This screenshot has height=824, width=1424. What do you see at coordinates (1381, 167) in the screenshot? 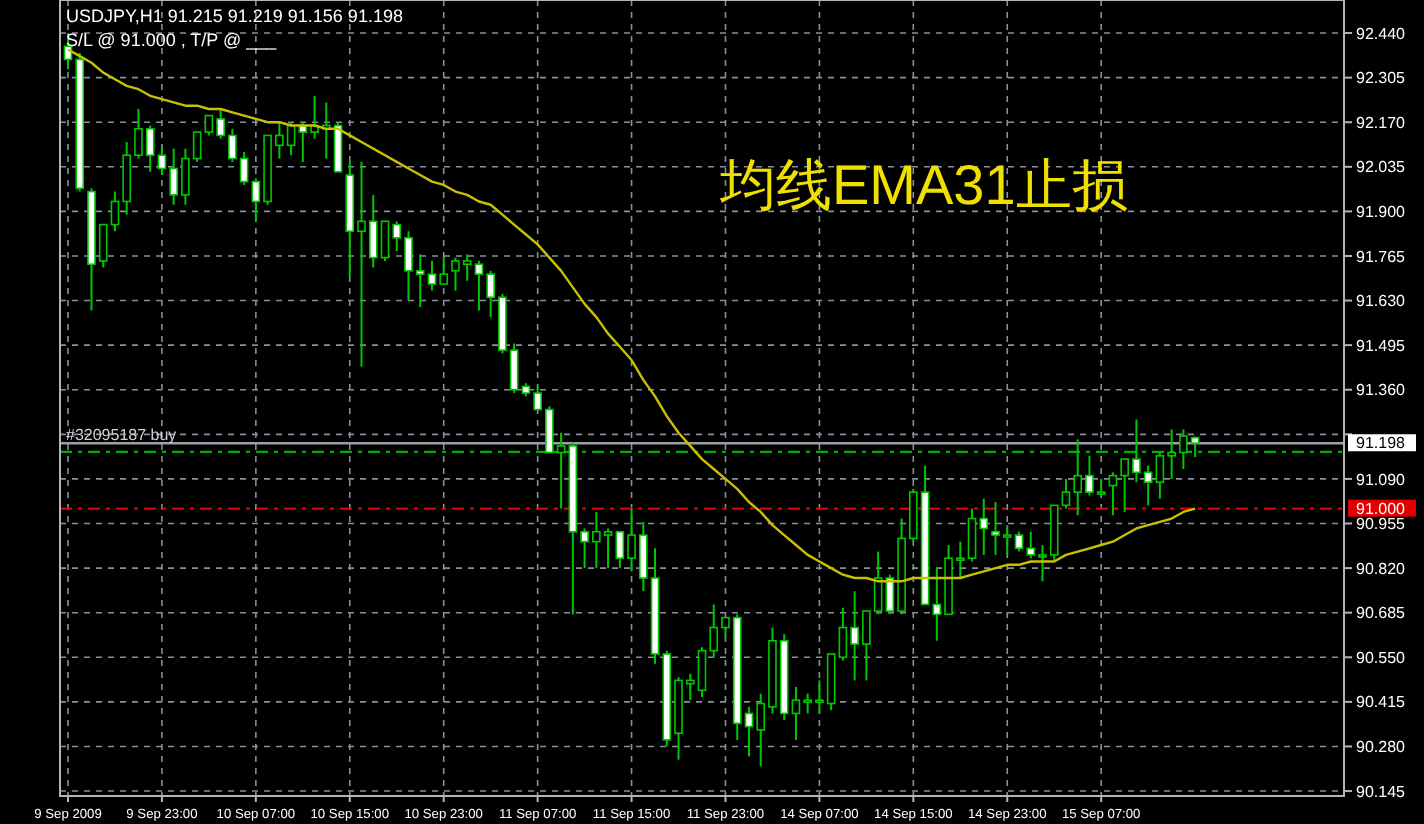
I see `y-tick-label: 92.035` at bounding box center [1381, 167].